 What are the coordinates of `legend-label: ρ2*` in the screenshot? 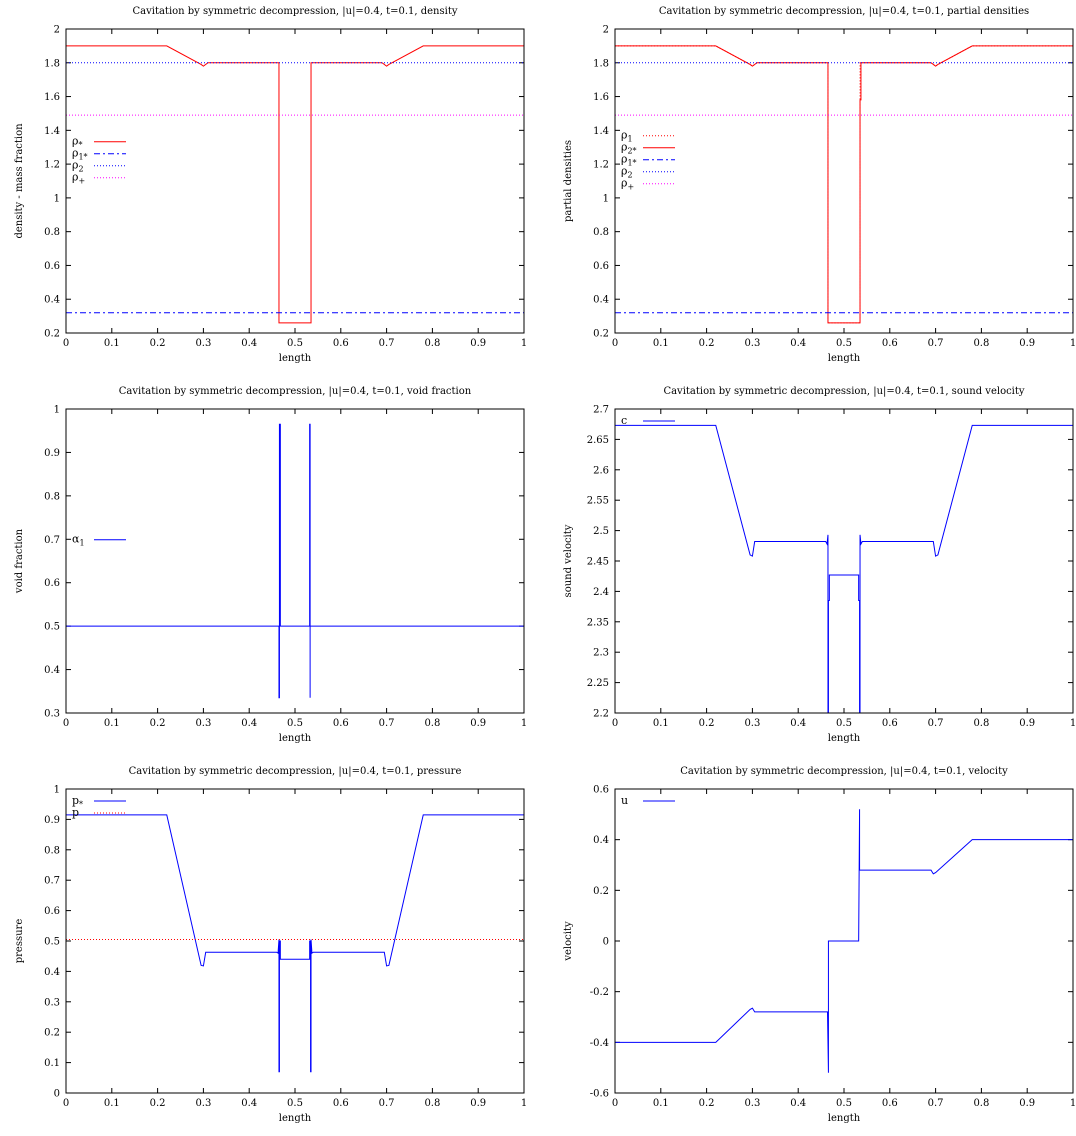 It's located at (629, 148).